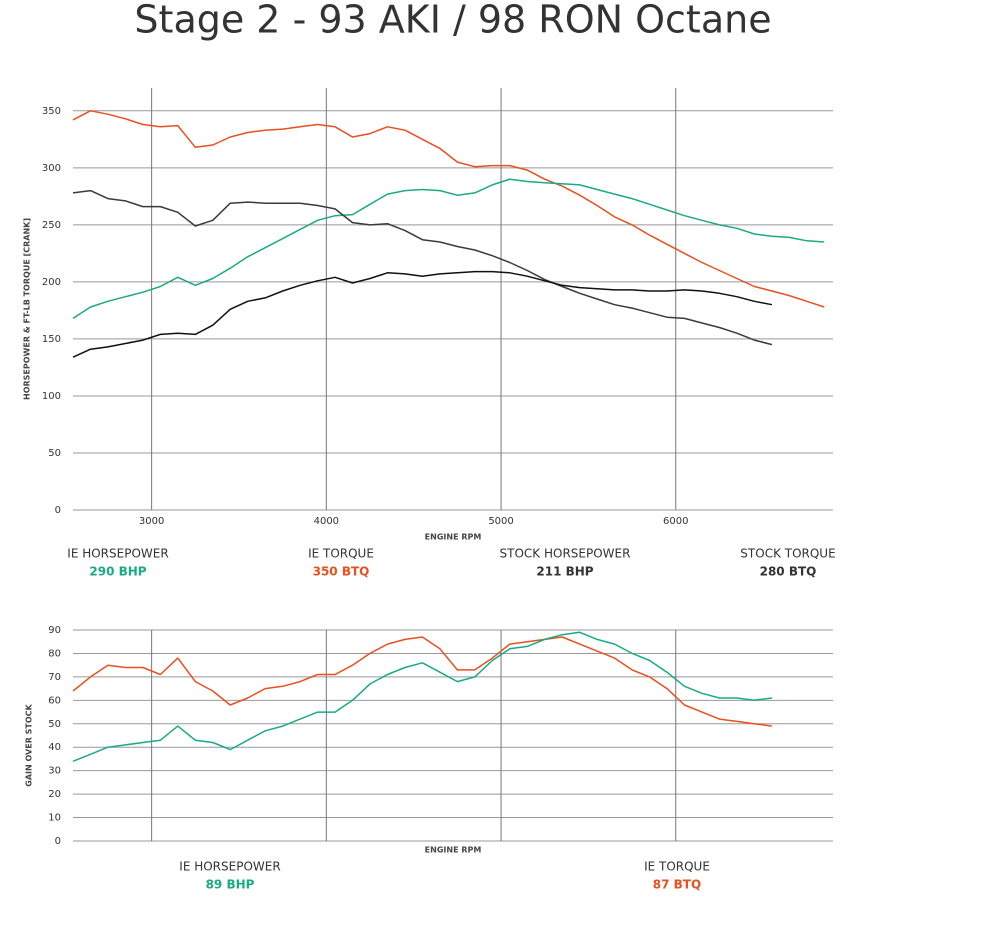 The width and height of the screenshot is (990, 940). What do you see at coordinates (51, 111) in the screenshot?
I see `y-tick-label: 350` at bounding box center [51, 111].